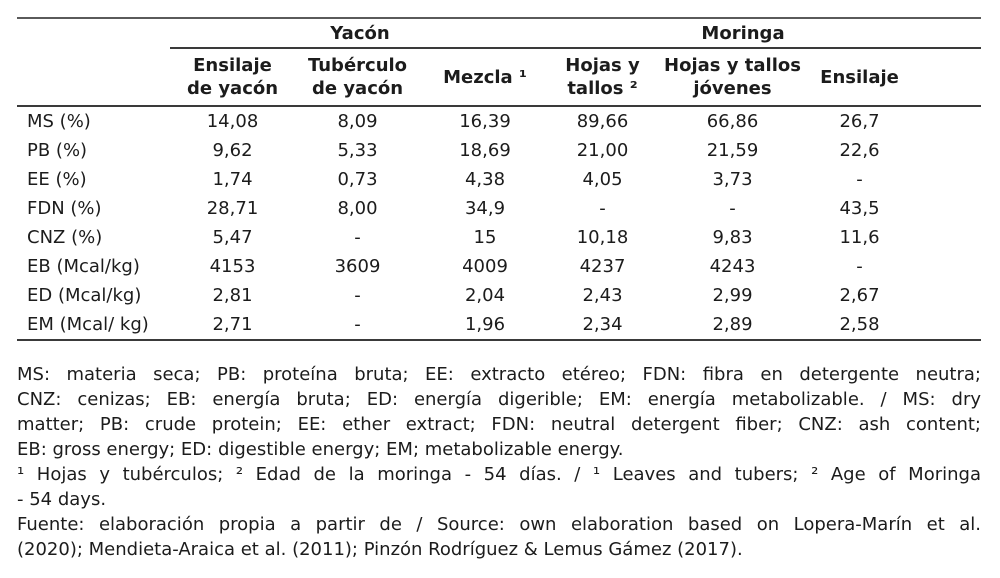  Describe the element at coordinates (859, 295) in the screenshot. I see `cell-value: 2,67` at that location.